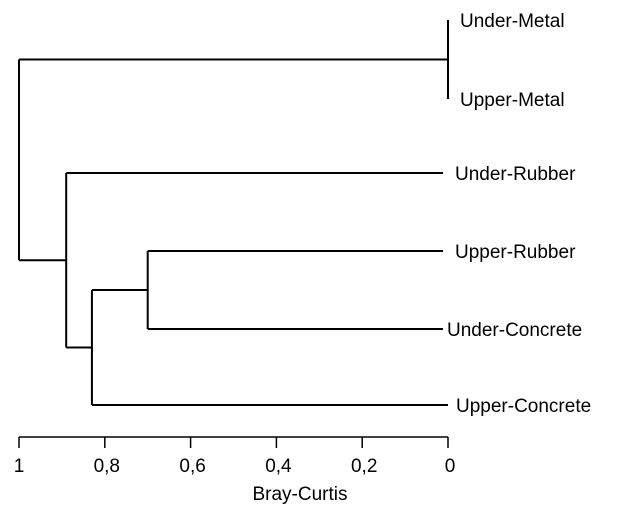 This screenshot has height=518, width=634. I want to click on x-axis-tick-label-2: 0,6, so click(192, 466).